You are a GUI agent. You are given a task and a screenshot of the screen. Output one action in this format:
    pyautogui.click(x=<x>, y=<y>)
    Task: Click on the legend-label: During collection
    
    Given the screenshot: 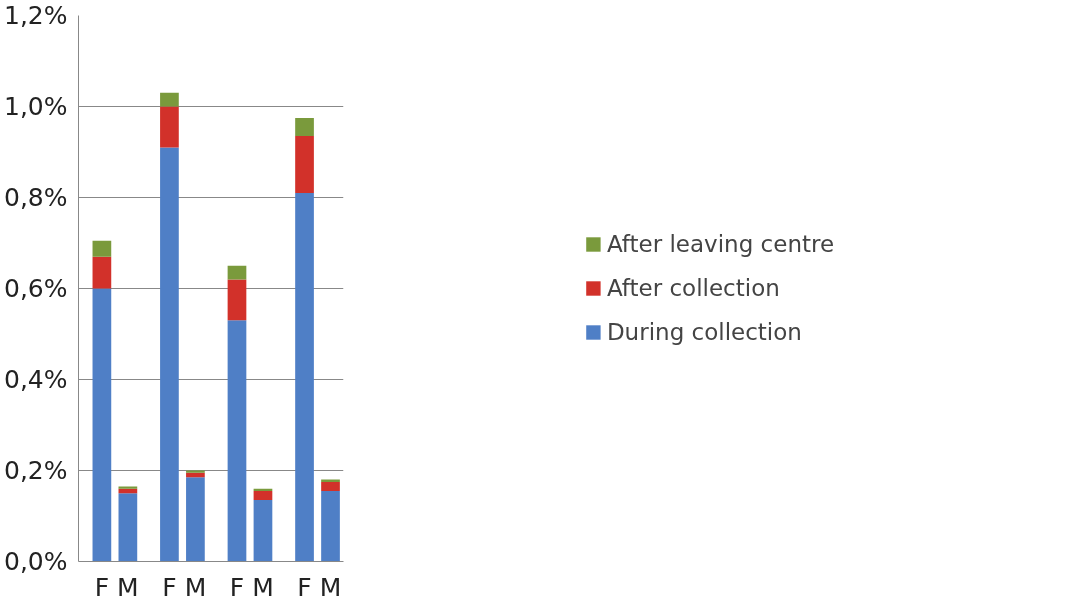 What is the action you would take?
    pyautogui.click(x=704, y=332)
    